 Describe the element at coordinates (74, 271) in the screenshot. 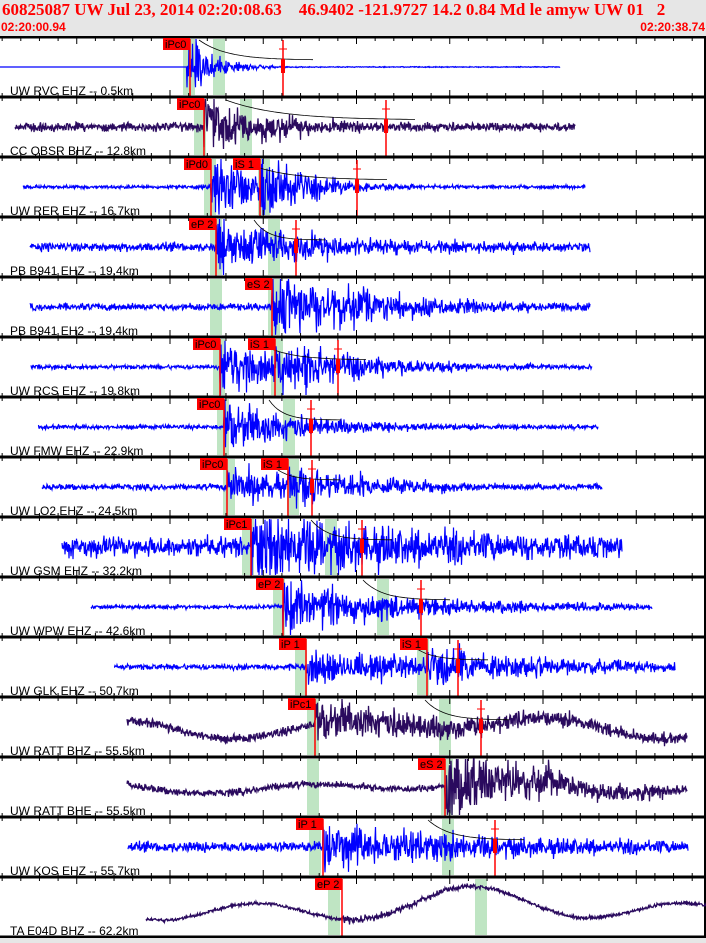

I see `station-label: PB B941 EHZ -- 19.4km` at that location.